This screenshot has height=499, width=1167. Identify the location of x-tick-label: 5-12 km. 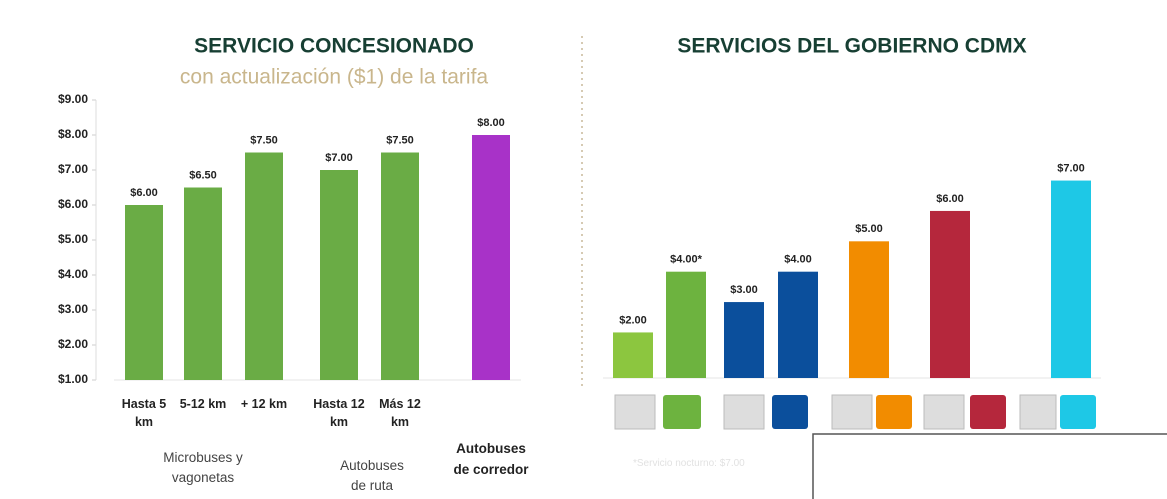
(203, 404).